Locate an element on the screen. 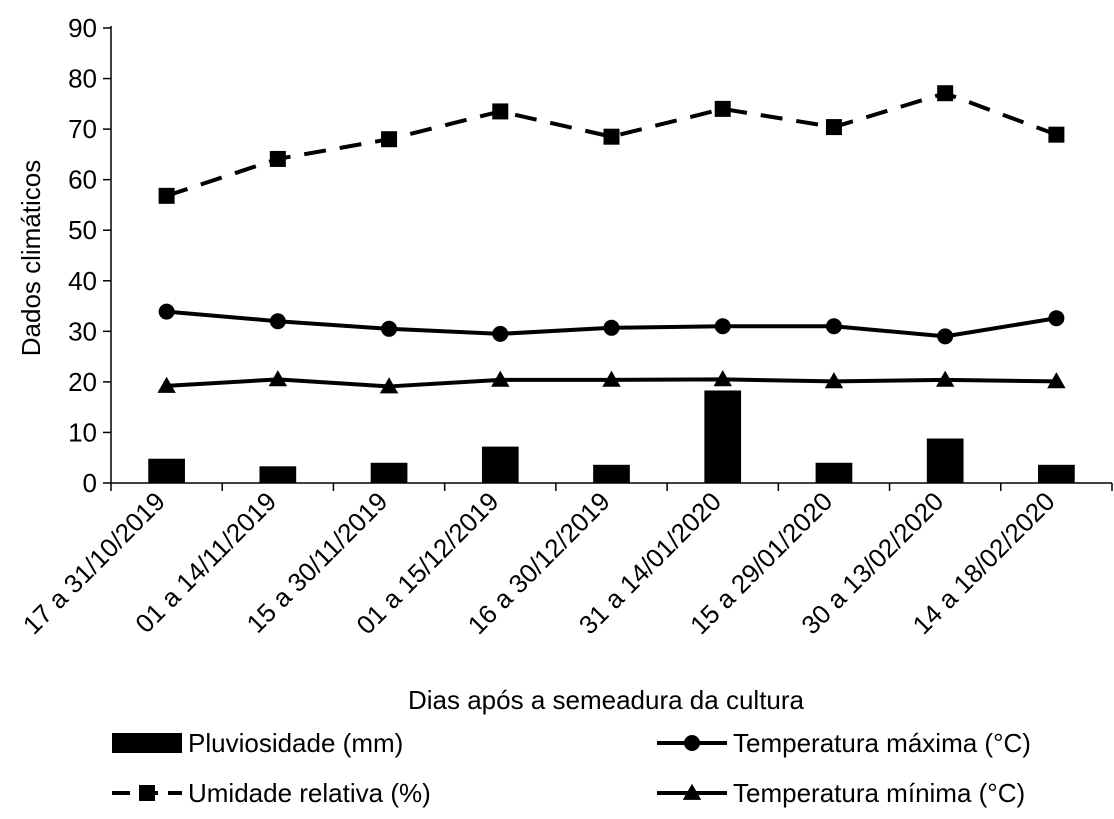 The image size is (1114, 819). x-axis-title: Dias após a semeadura da cultura is located at coordinates (606, 700).